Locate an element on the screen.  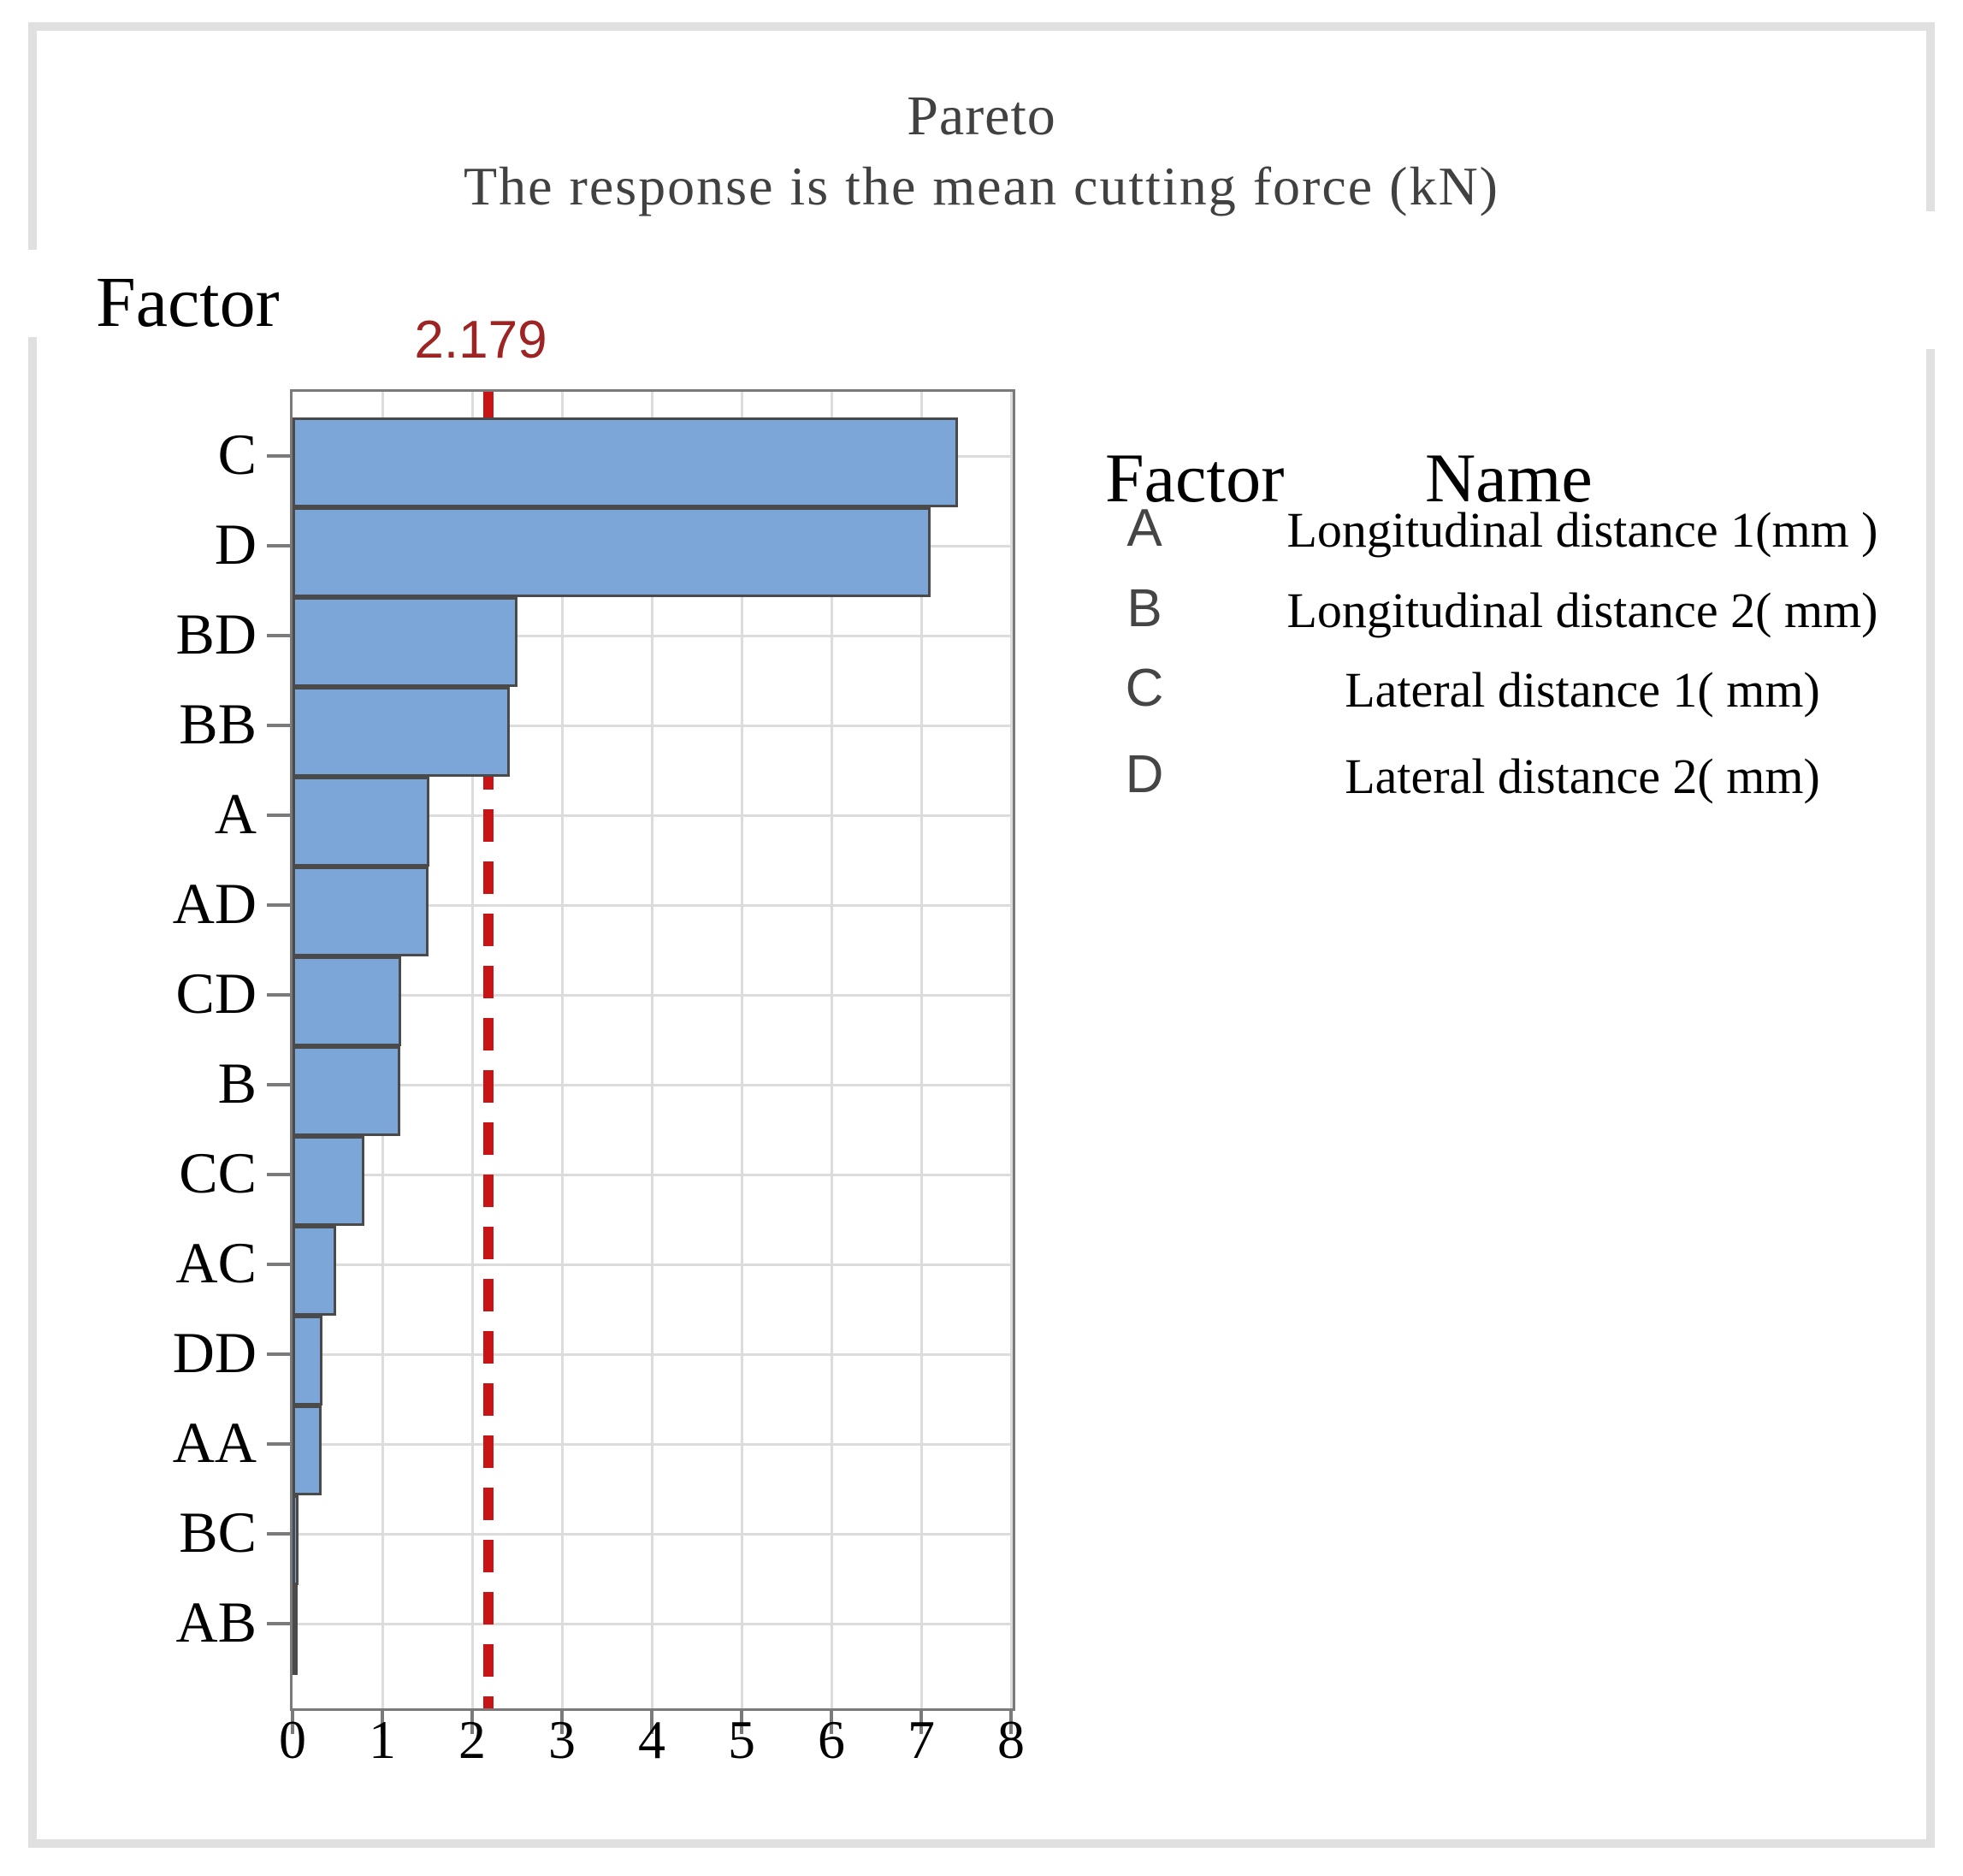
bar-DD is located at coordinates (307, 1361).